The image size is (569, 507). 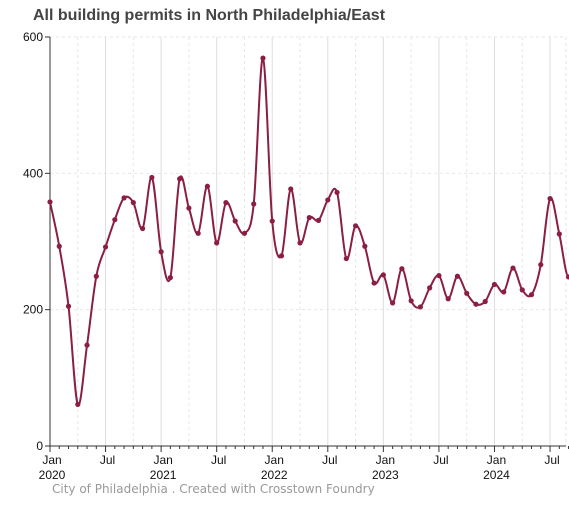 What do you see at coordinates (33, 310) in the screenshot?
I see `y-tick-label: 200` at bounding box center [33, 310].